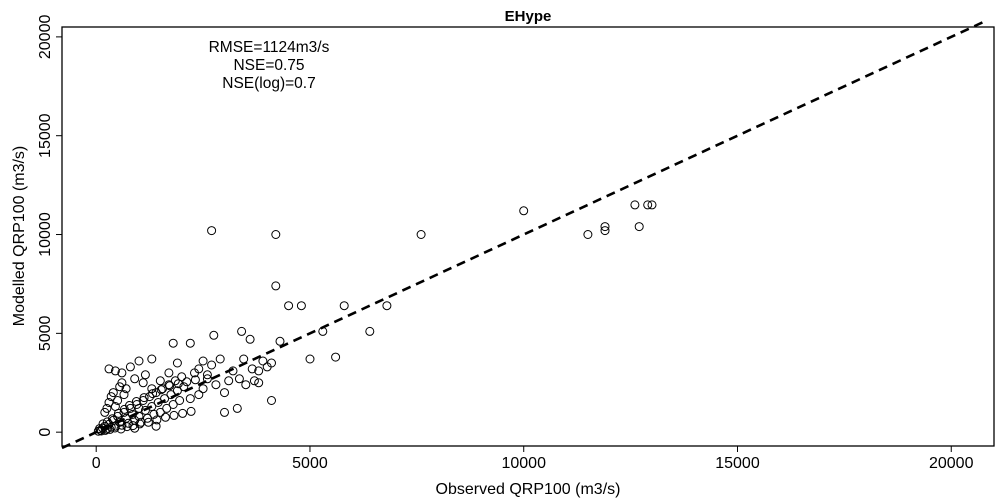 Image resolution: width=996 pixels, height=501 pixels. I want to click on x-tick-label: 20000, so click(951, 463).